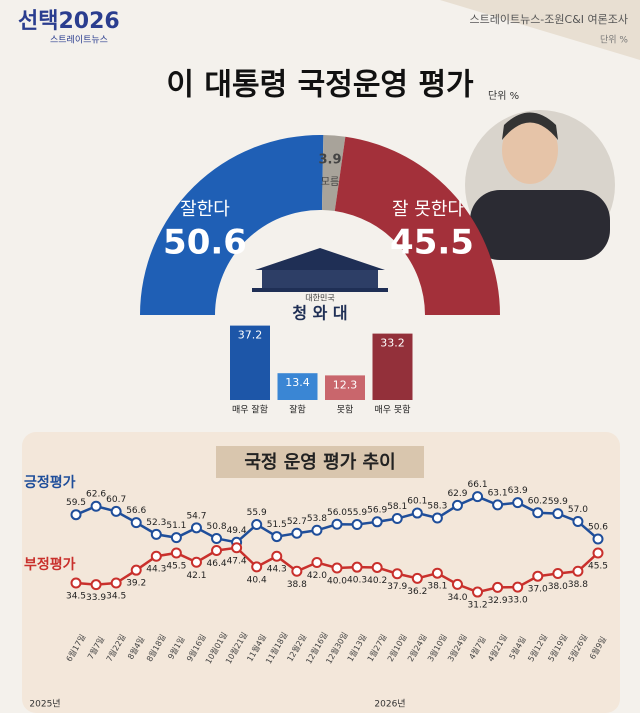  I want to click on point-label: 38.0, so click(558, 587).